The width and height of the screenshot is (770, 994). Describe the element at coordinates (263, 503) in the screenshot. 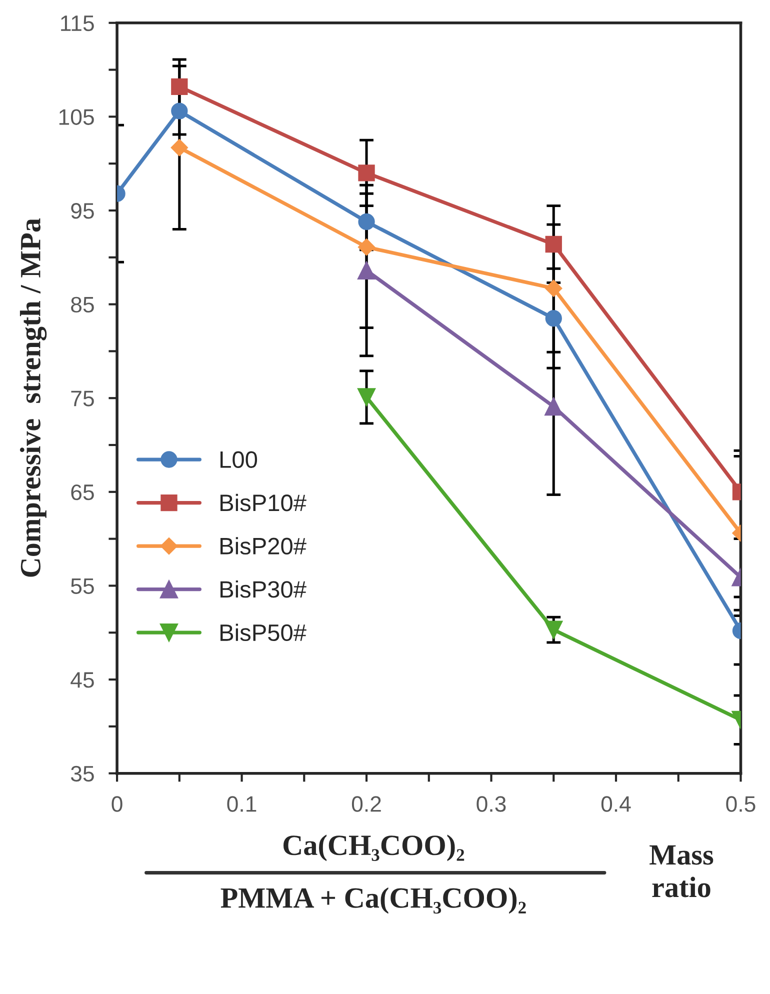

I see `legend-label: BisP10#` at that location.